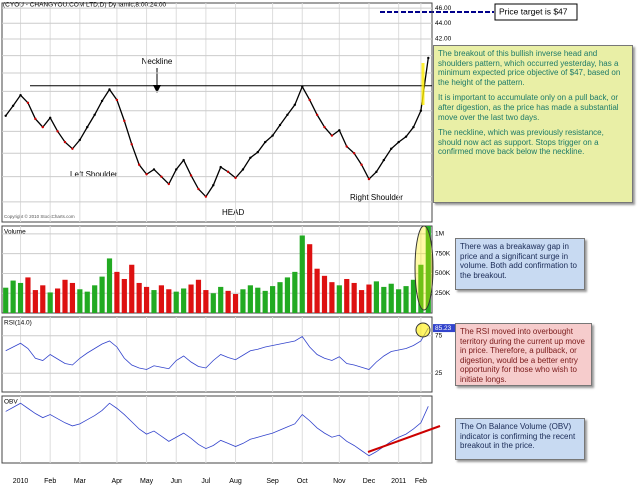 The image size is (640, 487). Describe the element at coordinates (11, 402) in the screenshot. I see `panel-title: OBV` at that location.